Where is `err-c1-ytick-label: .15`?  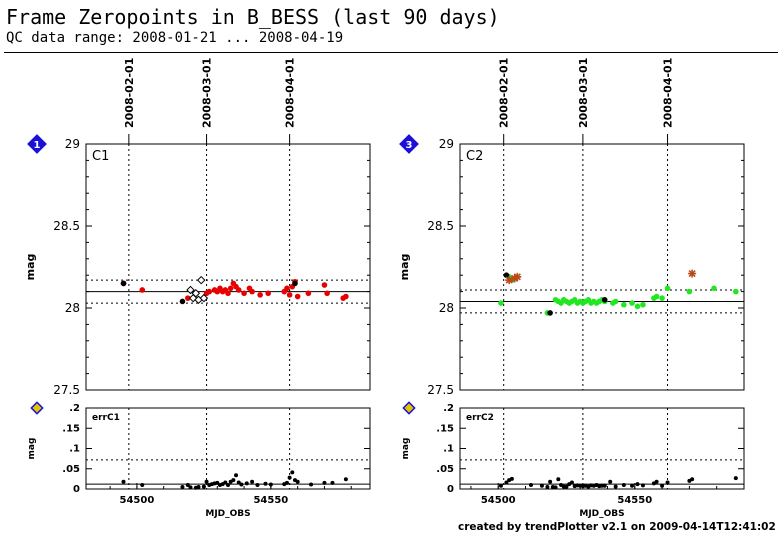
err-c1-ytick-label: .15 is located at coordinates (71, 428).